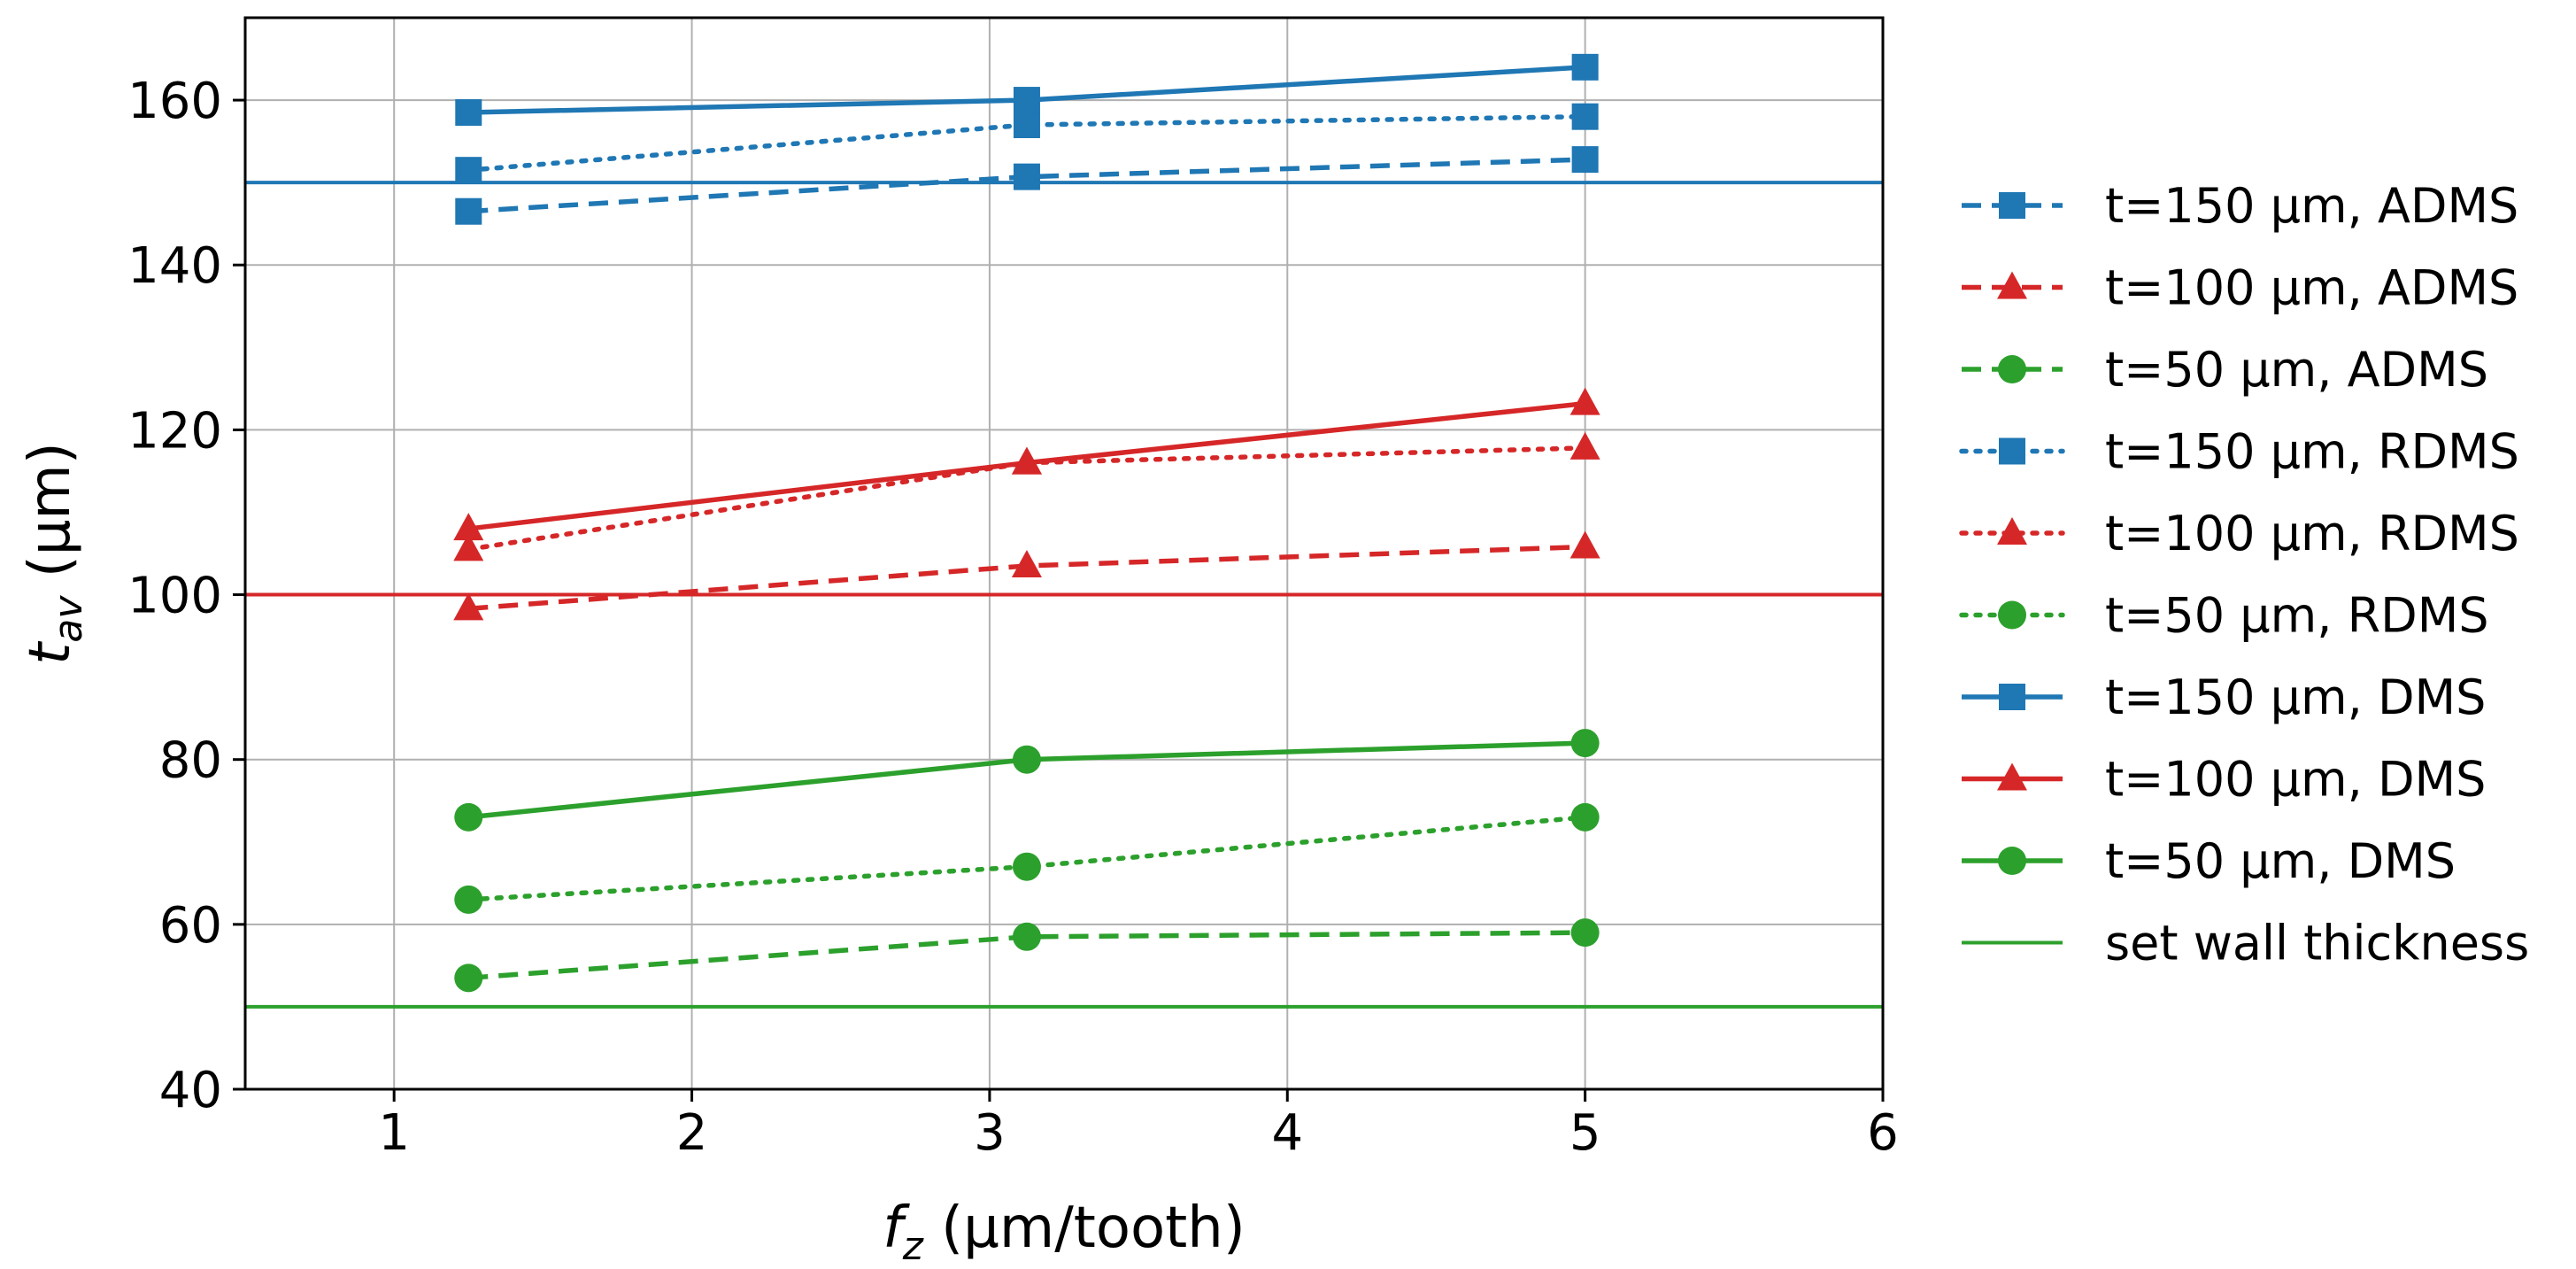  I want to click on y-axis-title-sub: av, so click(68, 619).